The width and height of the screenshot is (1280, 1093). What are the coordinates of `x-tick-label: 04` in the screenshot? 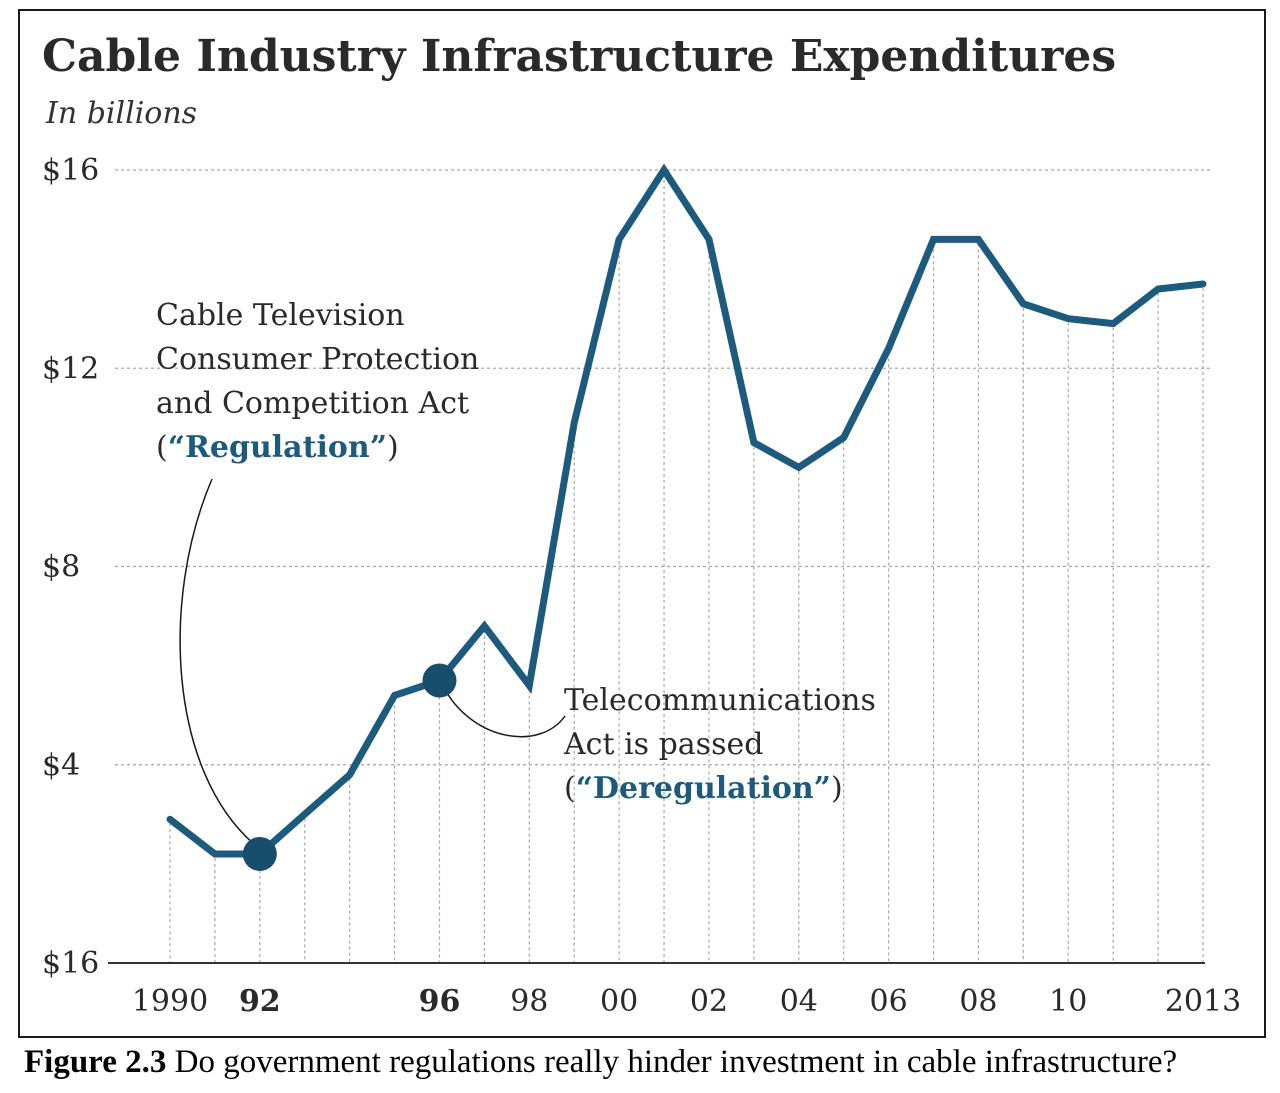 It's located at (799, 1001).